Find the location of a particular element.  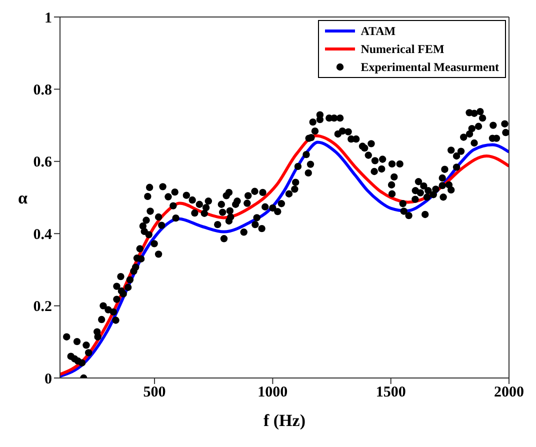

legend-label: ATAM is located at coordinates (378, 31).